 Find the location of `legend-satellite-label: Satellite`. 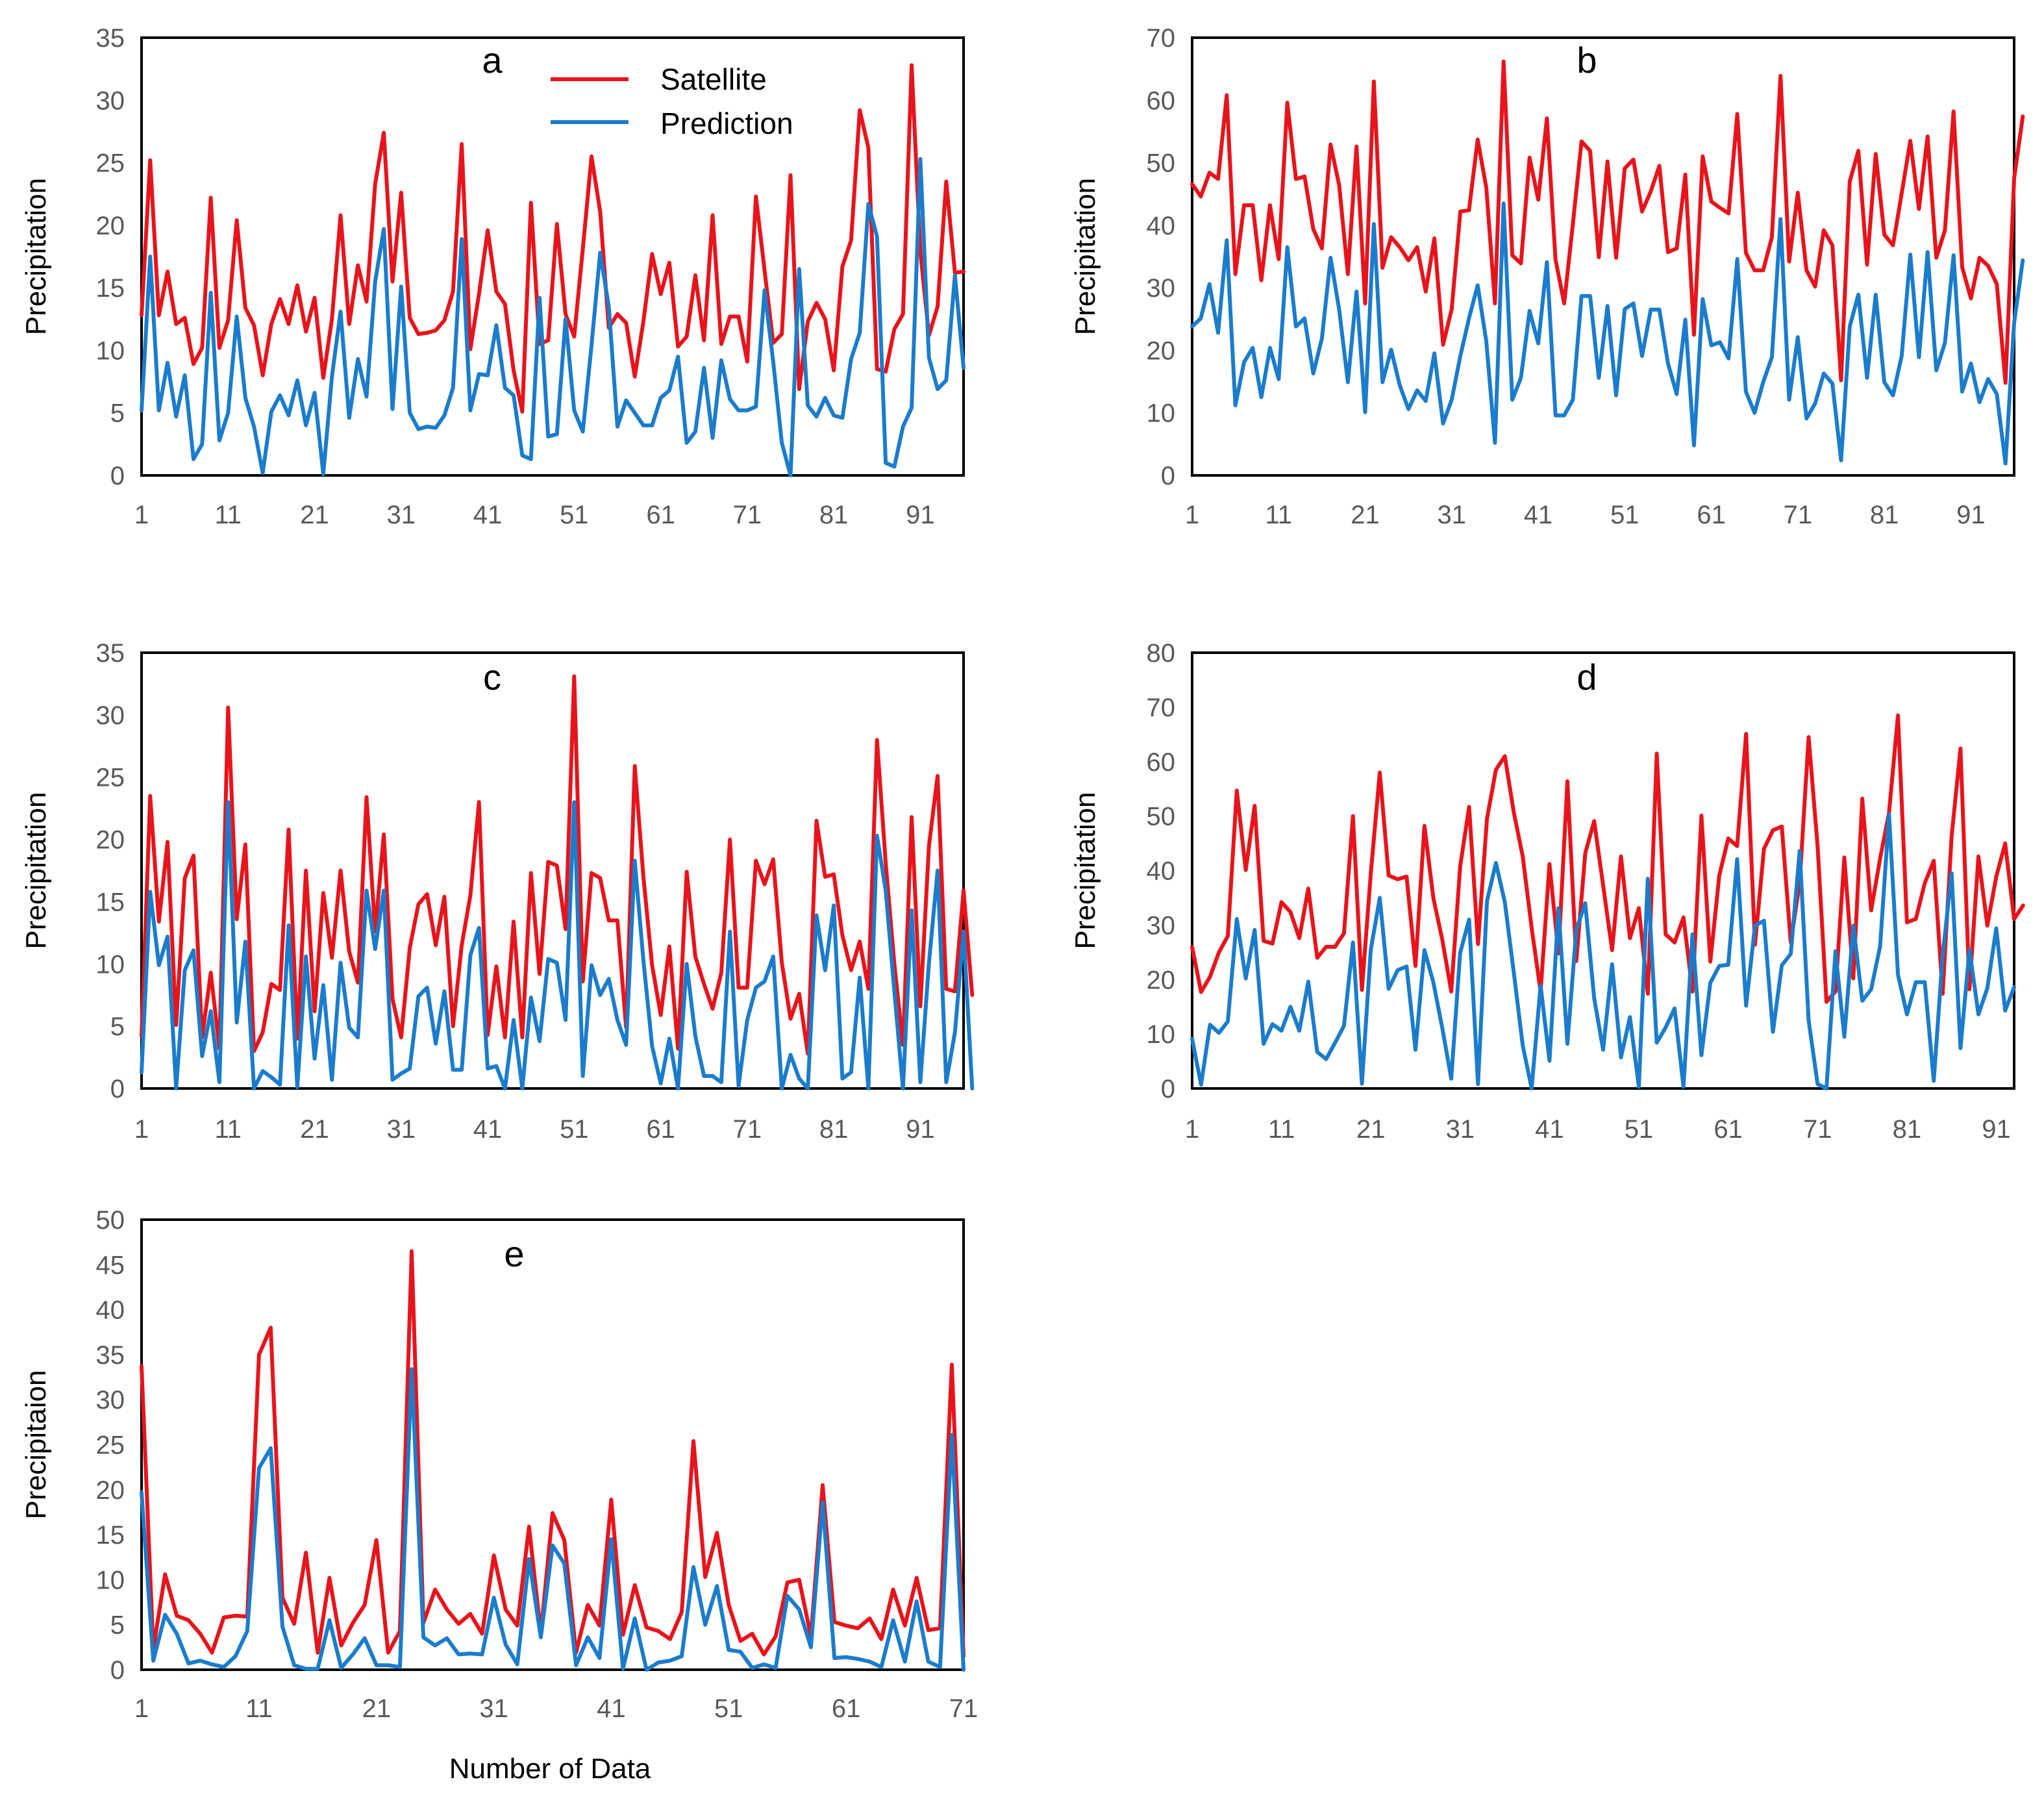

legend-satellite-label: Satellite is located at coordinates (713, 79).